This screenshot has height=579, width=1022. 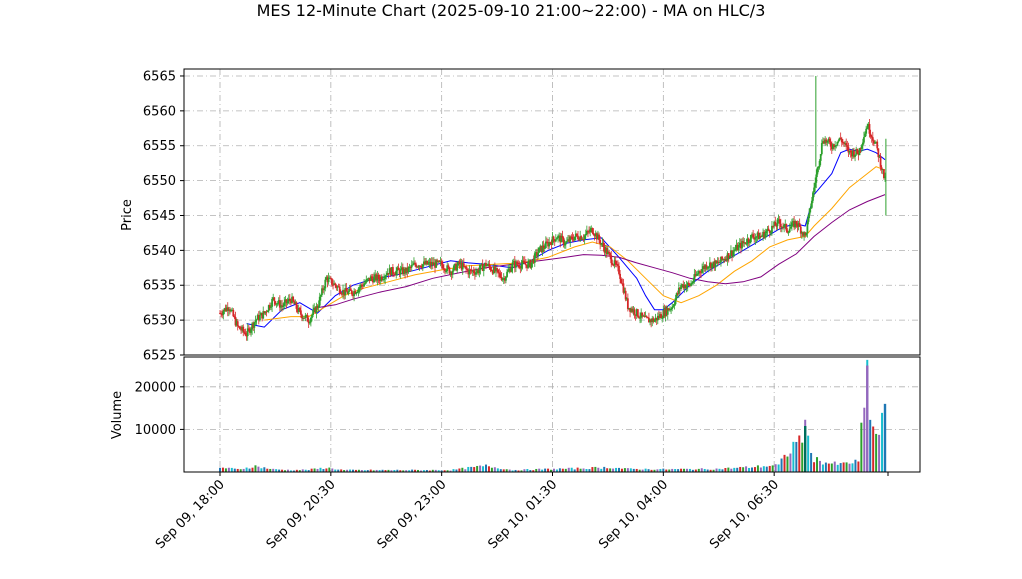 I want to click on volume-panel-frame, so click(x=552, y=414).